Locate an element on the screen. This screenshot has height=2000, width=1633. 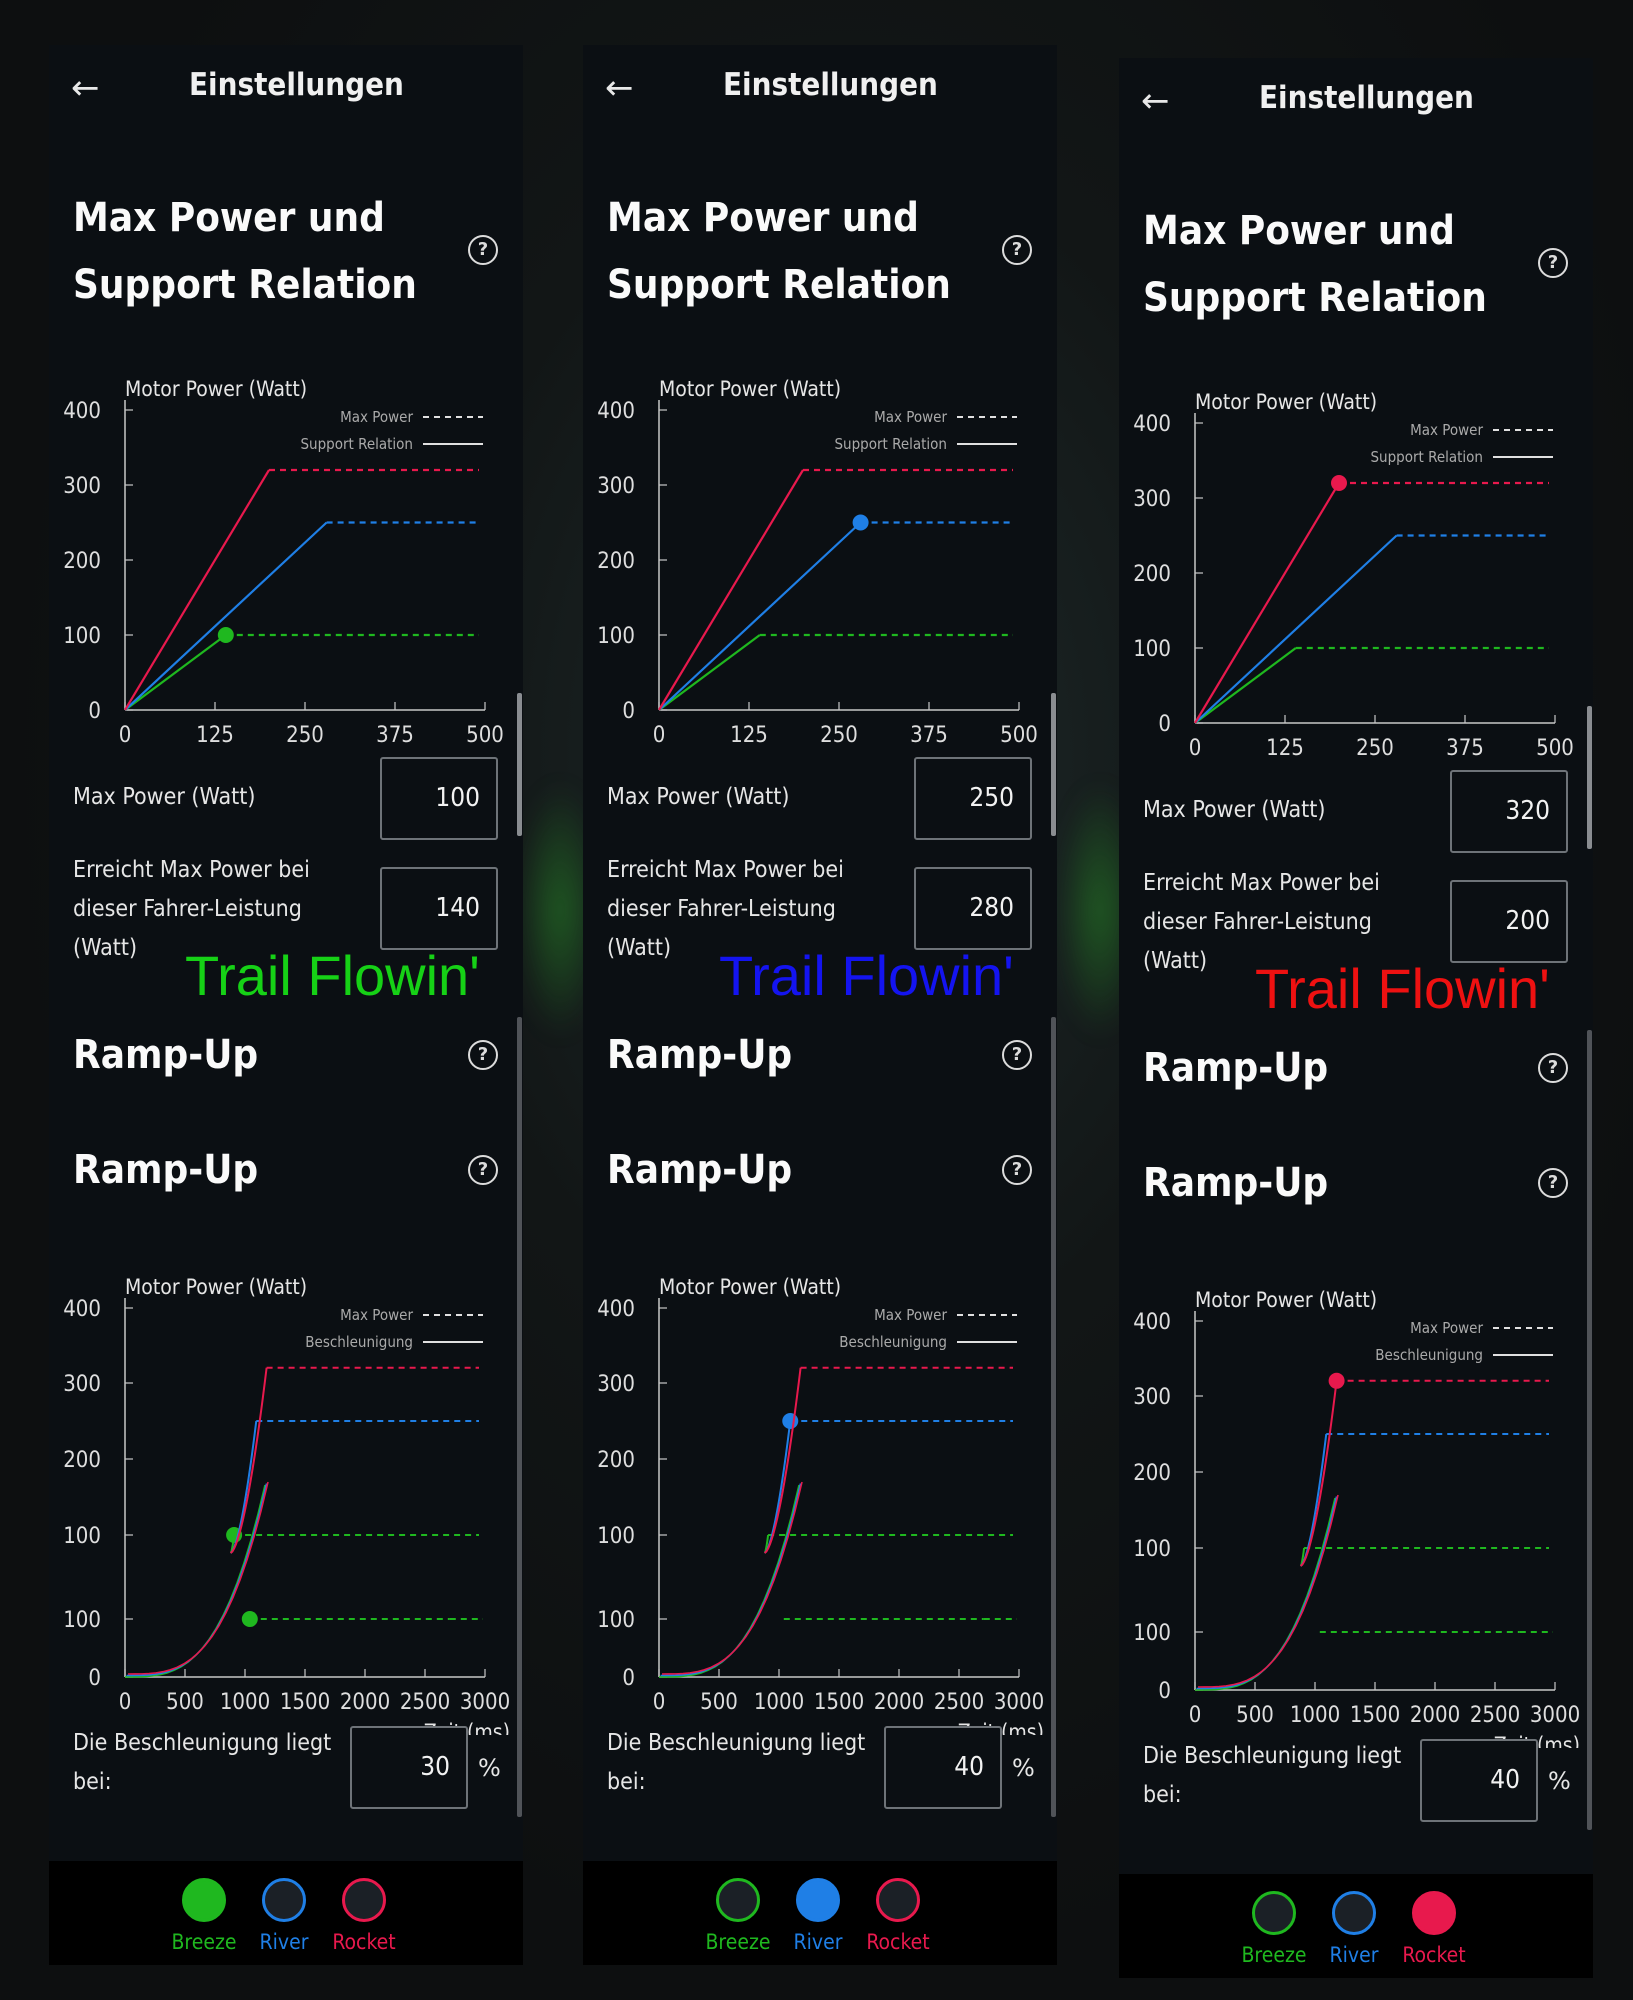
ramp-up-title-2: Ramp-Up is located at coordinates (1236, 1183).